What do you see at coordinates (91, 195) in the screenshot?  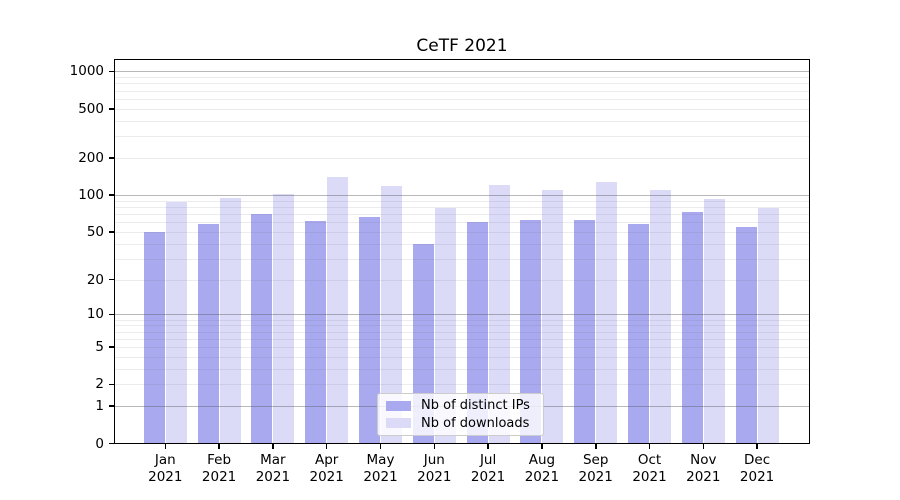 I see `y-tick-label: 100` at bounding box center [91, 195].